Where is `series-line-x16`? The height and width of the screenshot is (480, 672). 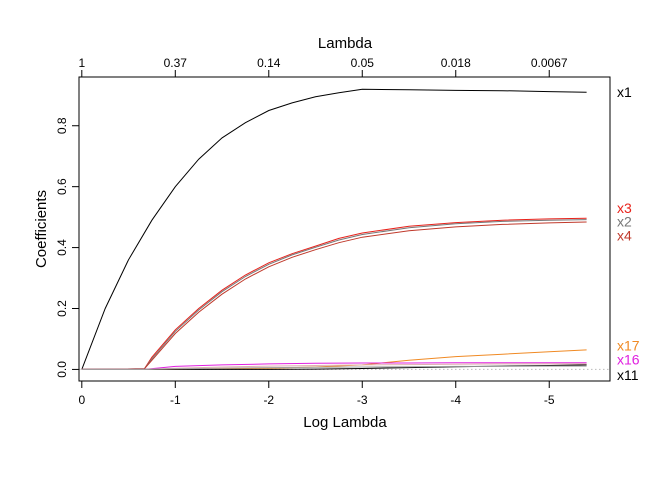
series-line-x16 is located at coordinates (334, 366).